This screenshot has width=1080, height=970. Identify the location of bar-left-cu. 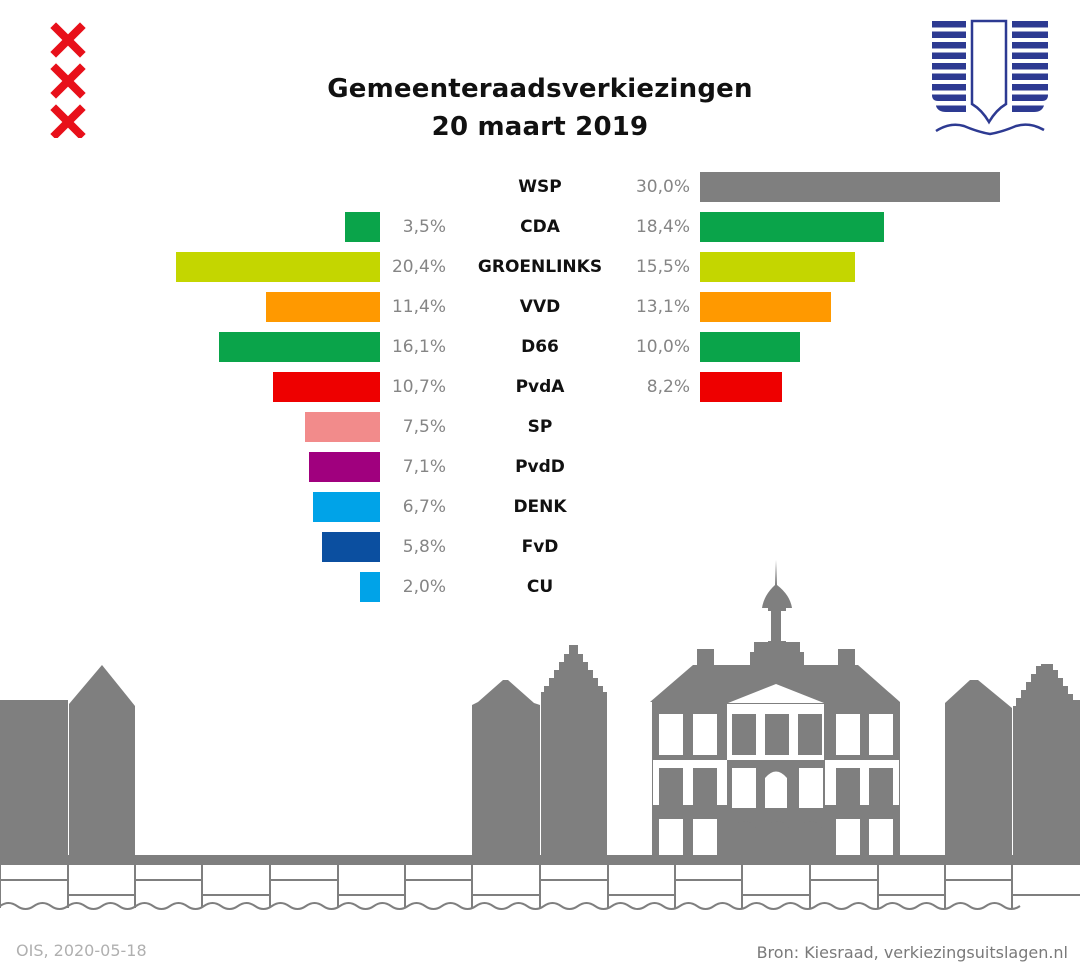
(370, 587).